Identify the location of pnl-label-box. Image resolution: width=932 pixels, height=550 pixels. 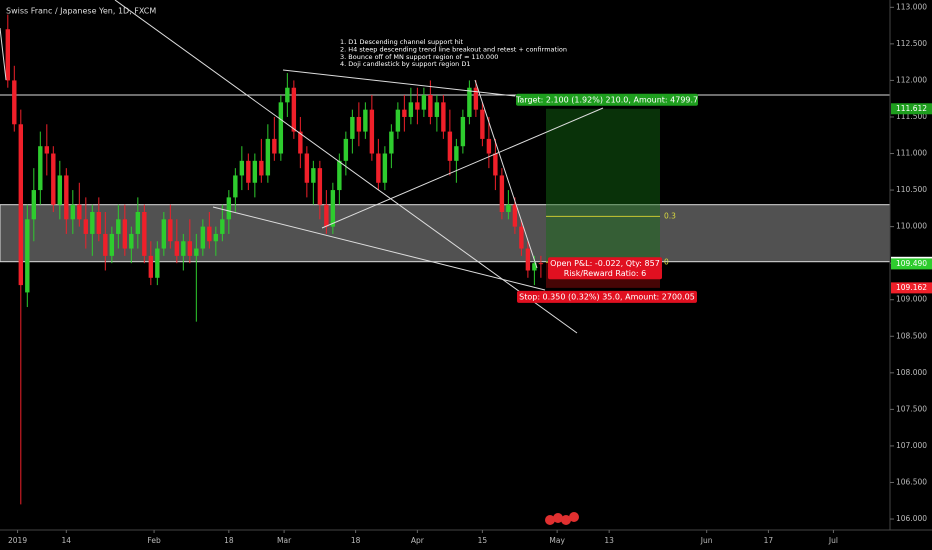
(605, 263).